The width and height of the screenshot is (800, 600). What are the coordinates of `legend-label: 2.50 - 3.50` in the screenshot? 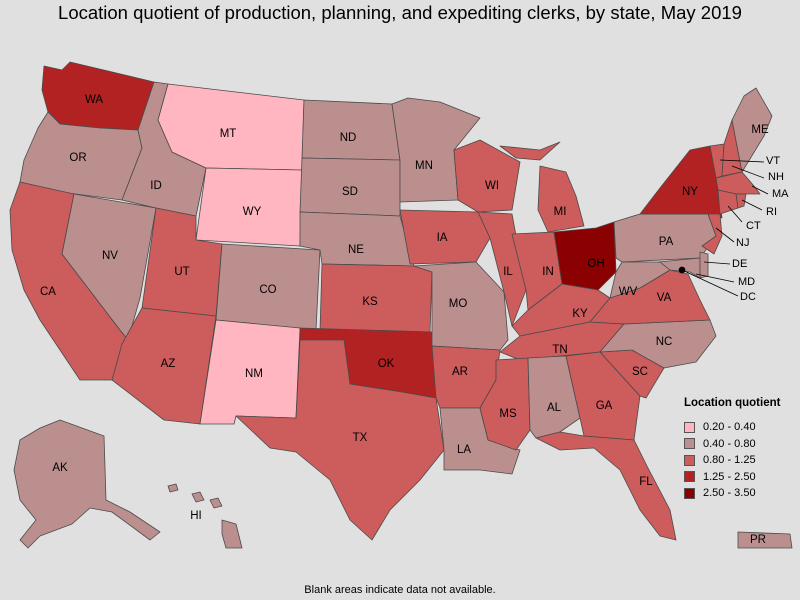 It's located at (729, 493).